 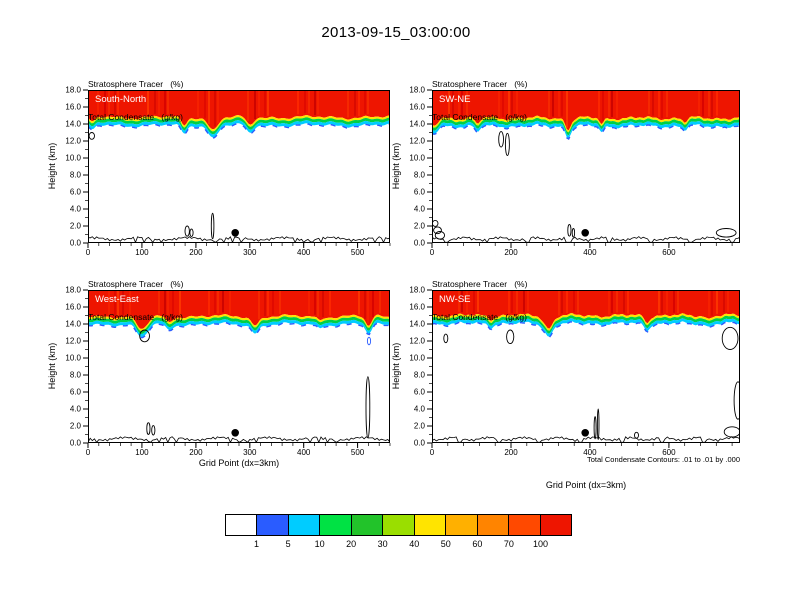 What do you see at coordinates (239, 463) in the screenshot?
I see `x-axis-title-left: Grid Point (dx=3km)` at bounding box center [239, 463].